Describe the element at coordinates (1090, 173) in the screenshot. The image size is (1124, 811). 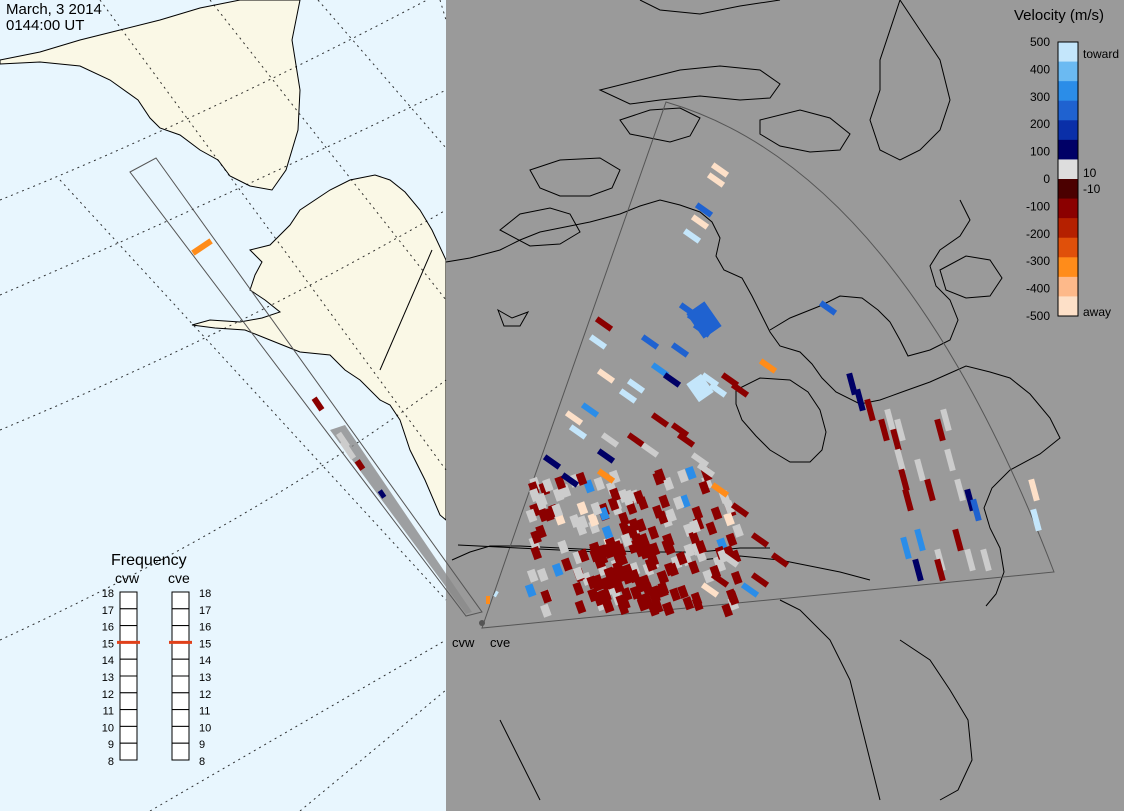
I see `legend-inner-tick-pos: 10` at that location.